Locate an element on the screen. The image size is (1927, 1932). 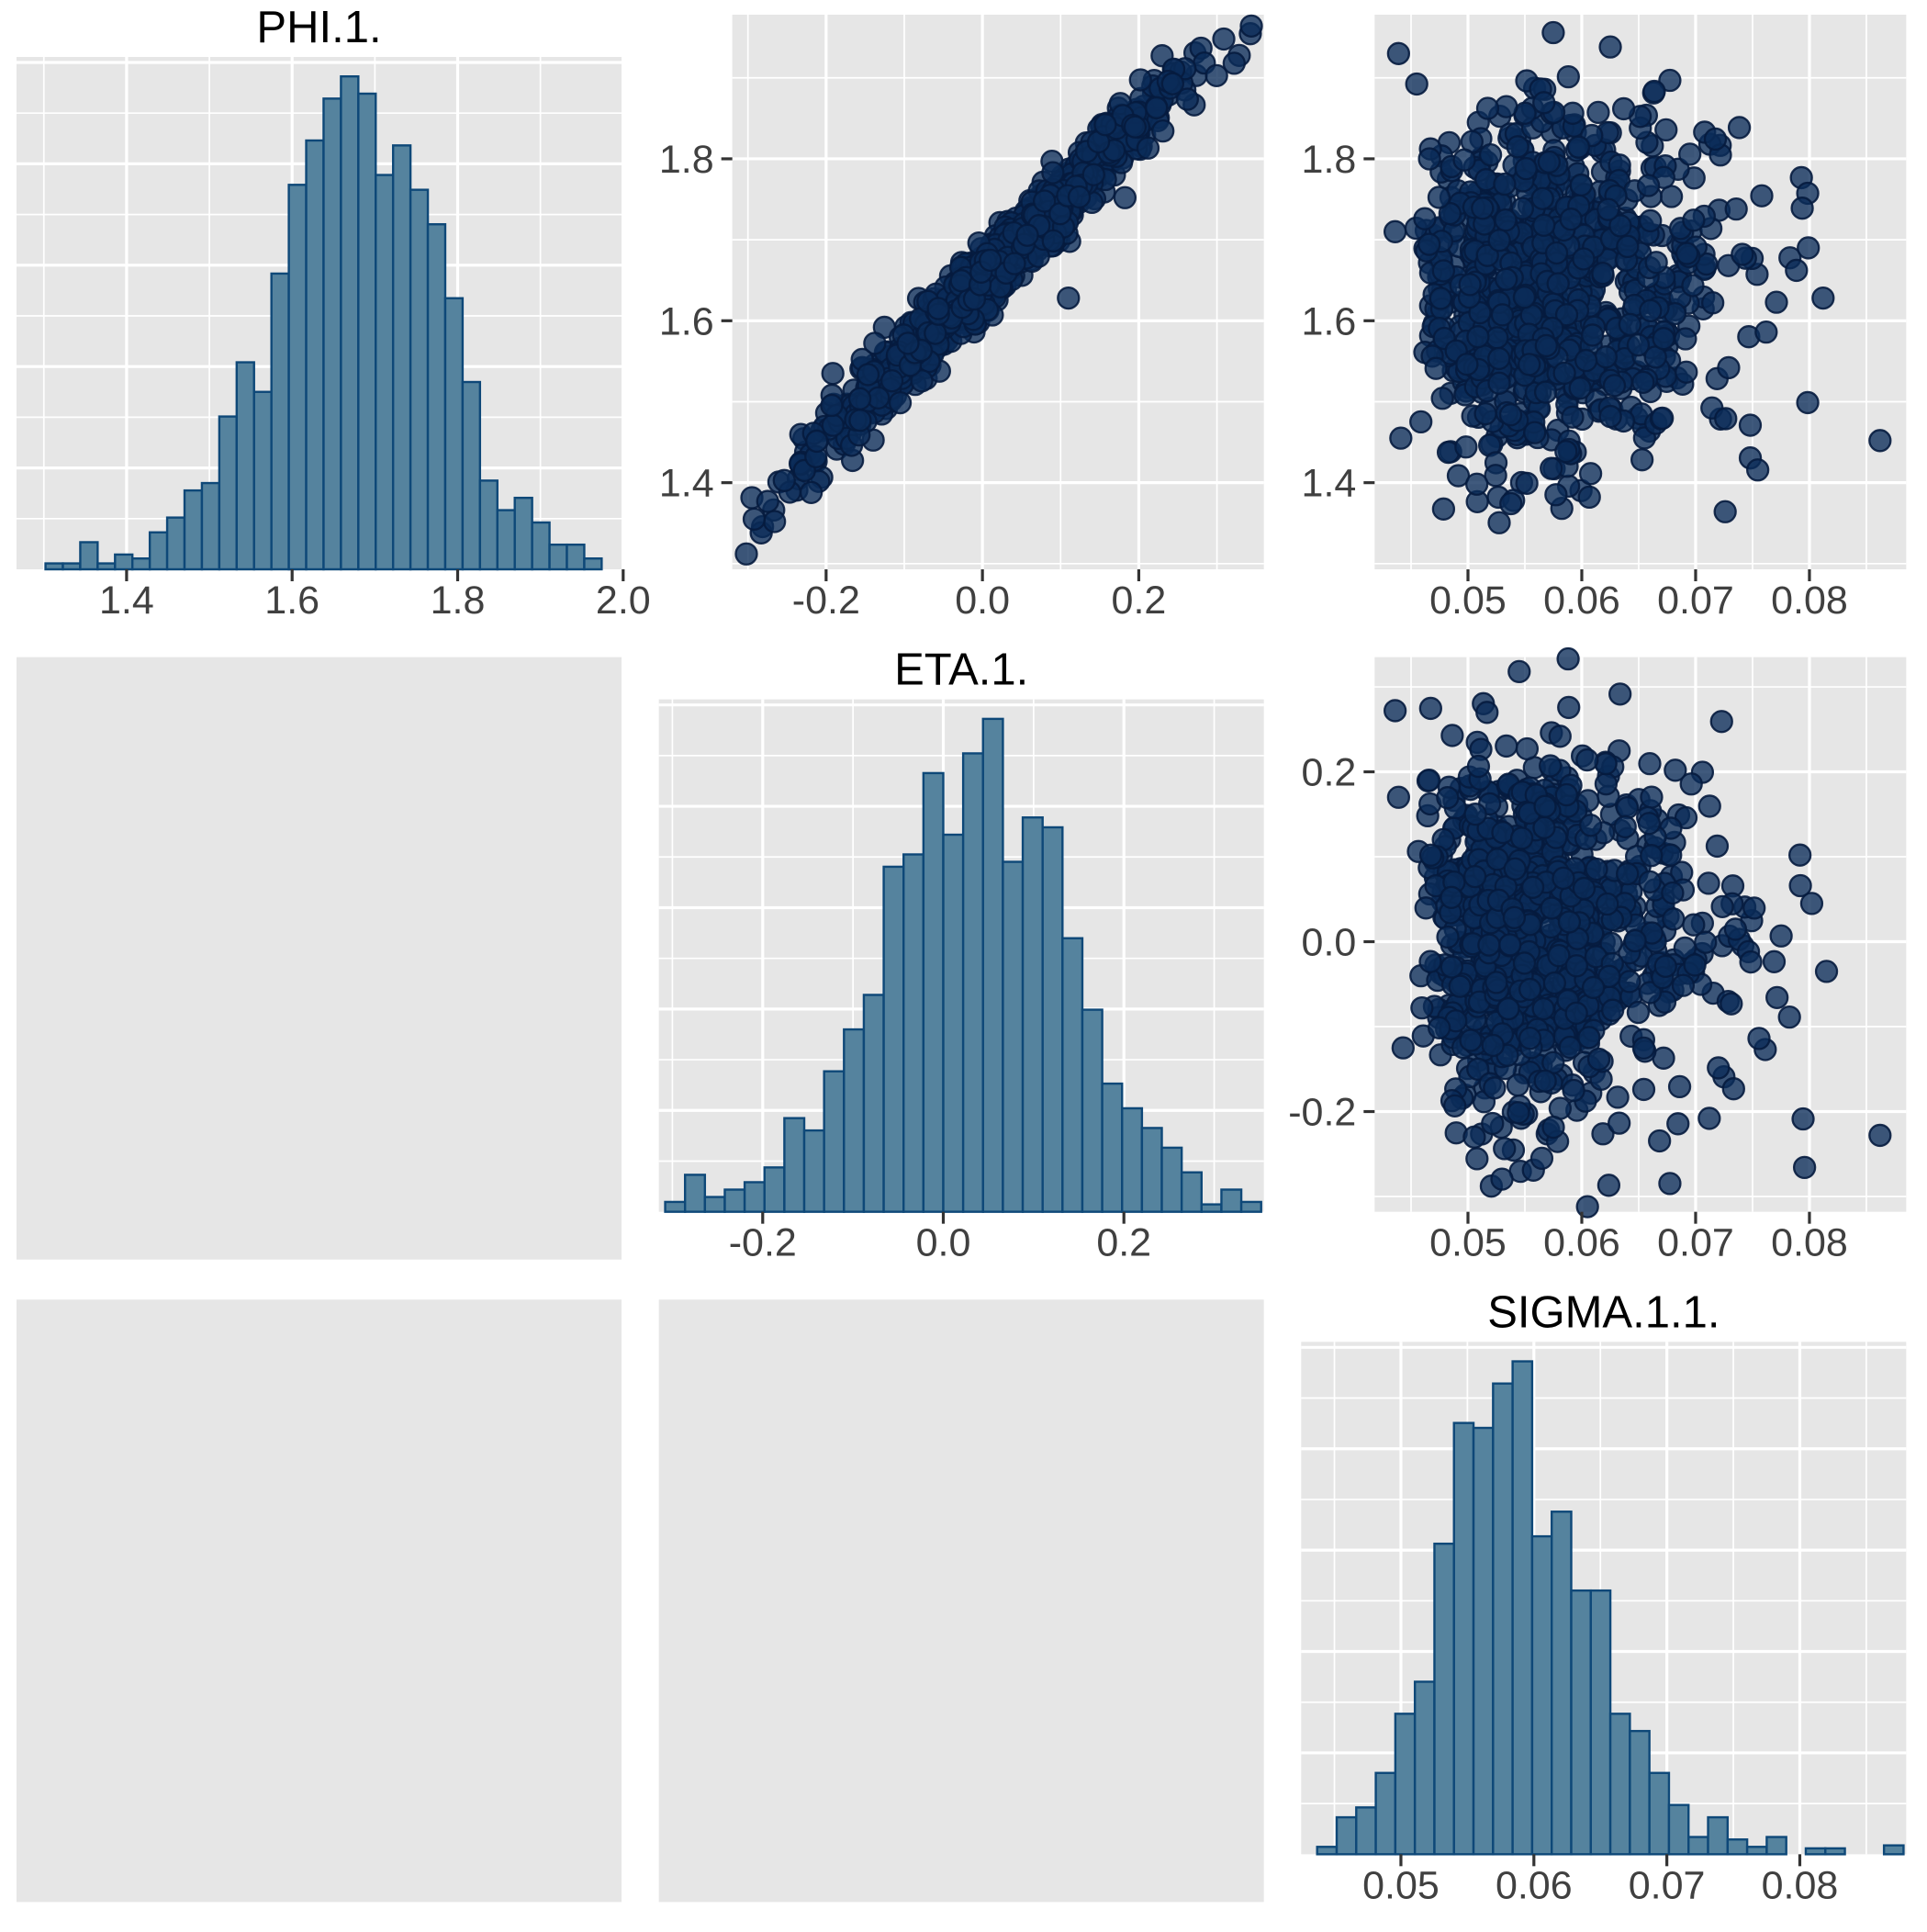
x-tick-label: 0.07 is located at coordinates (1696, 600).